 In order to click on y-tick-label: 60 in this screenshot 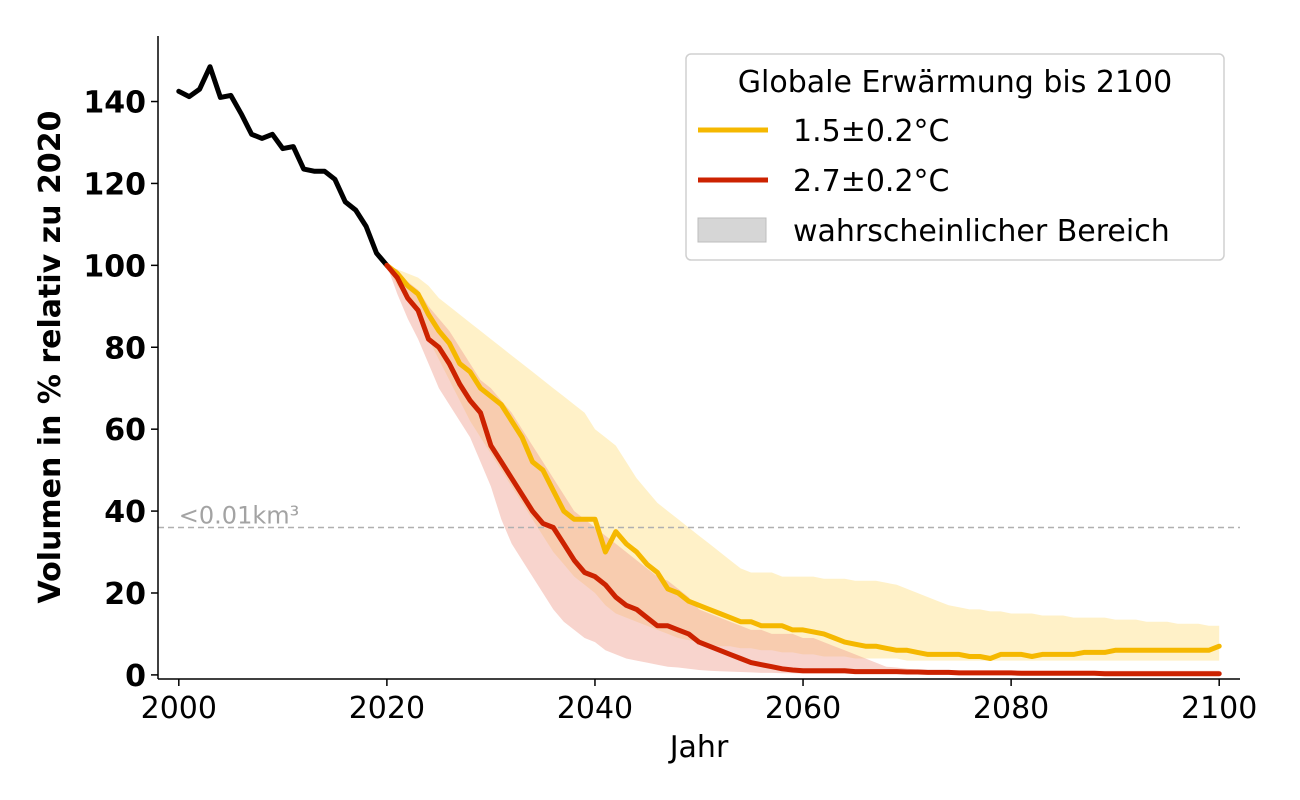, I will do `click(125, 430)`.